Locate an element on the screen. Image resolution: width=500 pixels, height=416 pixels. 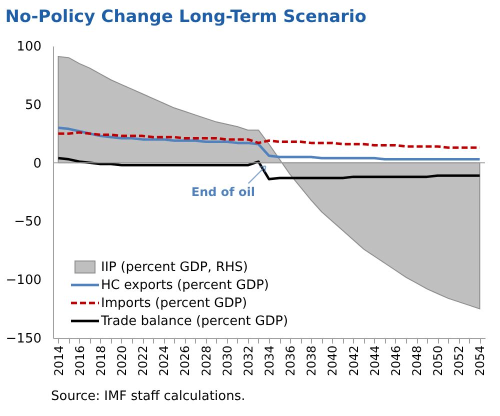
x-tick-label: 2028 is located at coordinates (206, 361).